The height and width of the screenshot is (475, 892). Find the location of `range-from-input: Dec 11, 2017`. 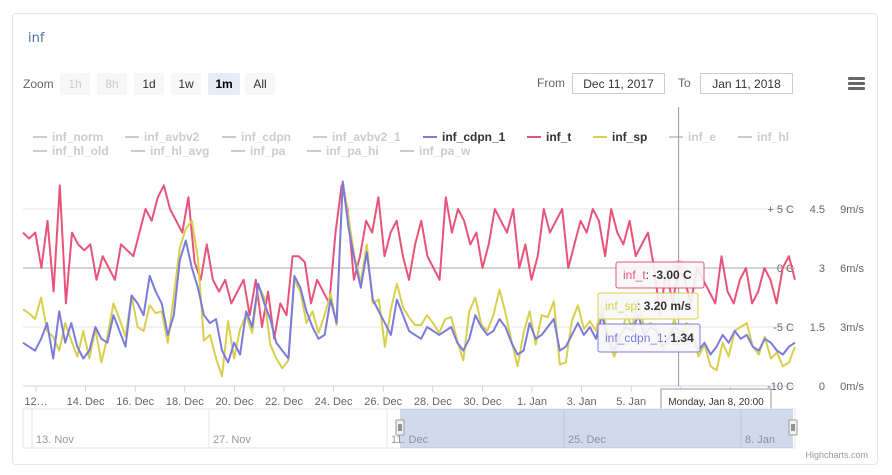

range-from-input: Dec 11, 2017 is located at coordinates (618, 83).